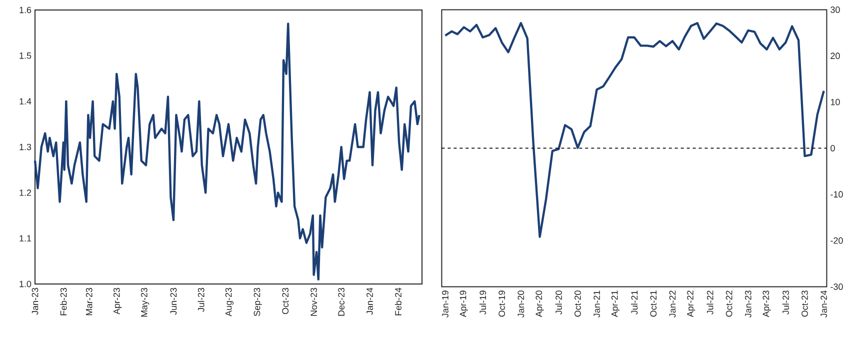  I want to click on y2-tick-label: 10, so click(835, 102).